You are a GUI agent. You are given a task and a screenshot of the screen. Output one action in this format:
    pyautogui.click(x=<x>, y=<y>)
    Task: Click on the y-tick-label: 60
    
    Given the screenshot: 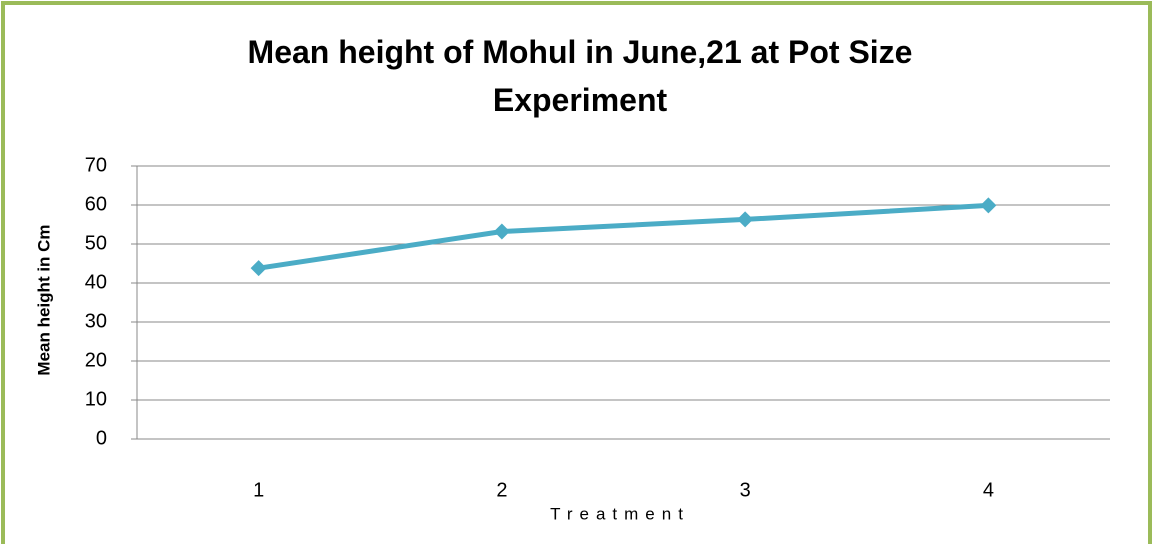 What is the action you would take?
    pyautogui.click(x=96, y=204)
    